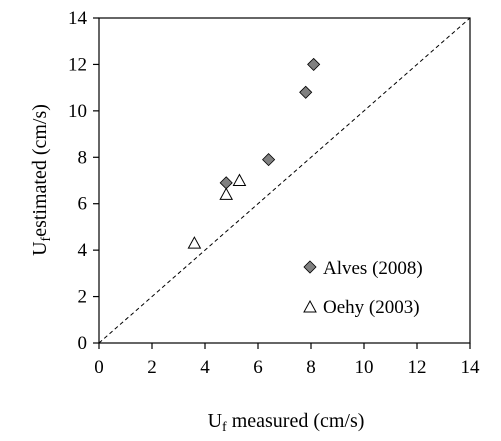 The width and height of the screenshot is (501, 441). Describe the element at coordinates (373, 268) in the screenshot. I see `legend-label-alves: Alves (2008)` at that location.